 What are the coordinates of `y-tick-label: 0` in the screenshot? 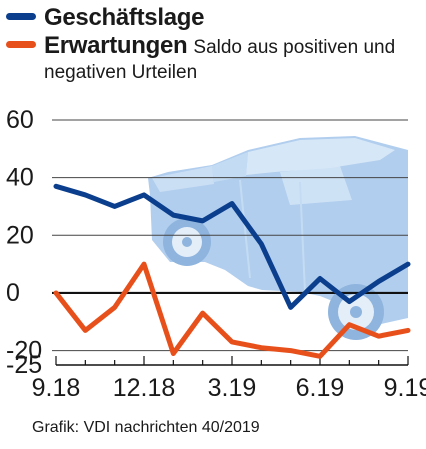 It's located at (13, 293).